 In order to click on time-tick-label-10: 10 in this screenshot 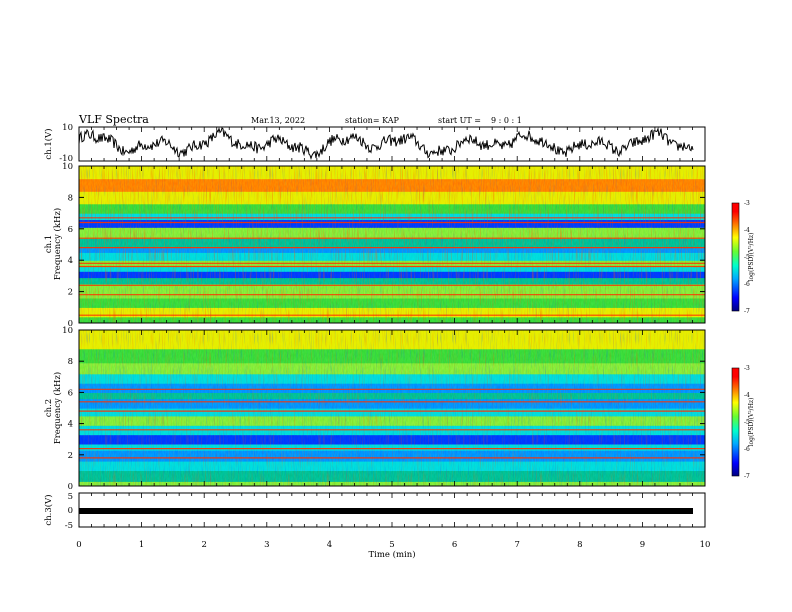, I will do `click(705, 545)`.